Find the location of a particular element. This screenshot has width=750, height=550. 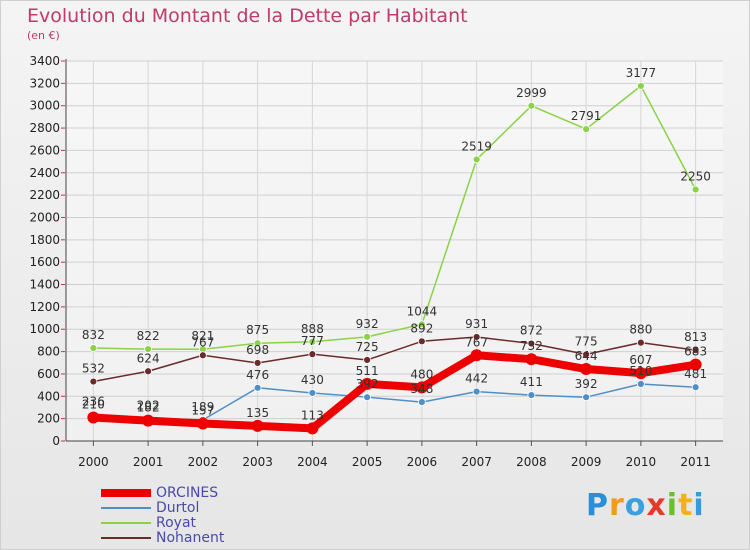

y-tick-label: 2200 is located at coordinates (44, 195).